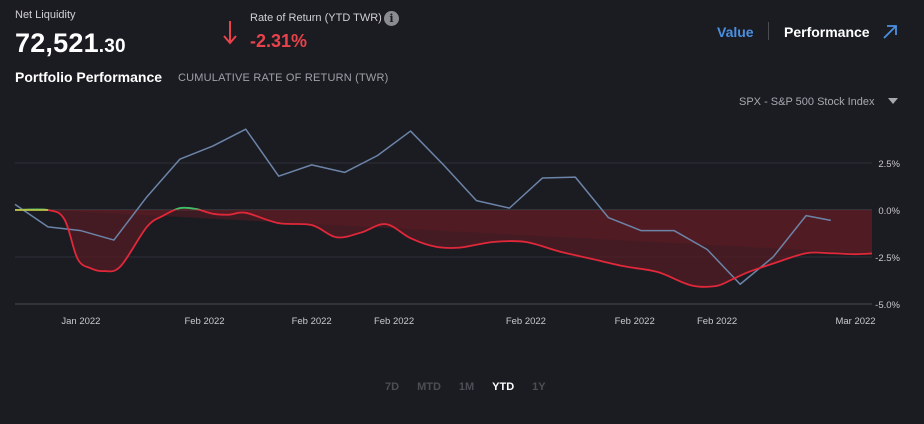 Image resolution: width=924 pixels, height=424 pixels. I want to click on y-tick-label: -5.0%, so click(887, 305).